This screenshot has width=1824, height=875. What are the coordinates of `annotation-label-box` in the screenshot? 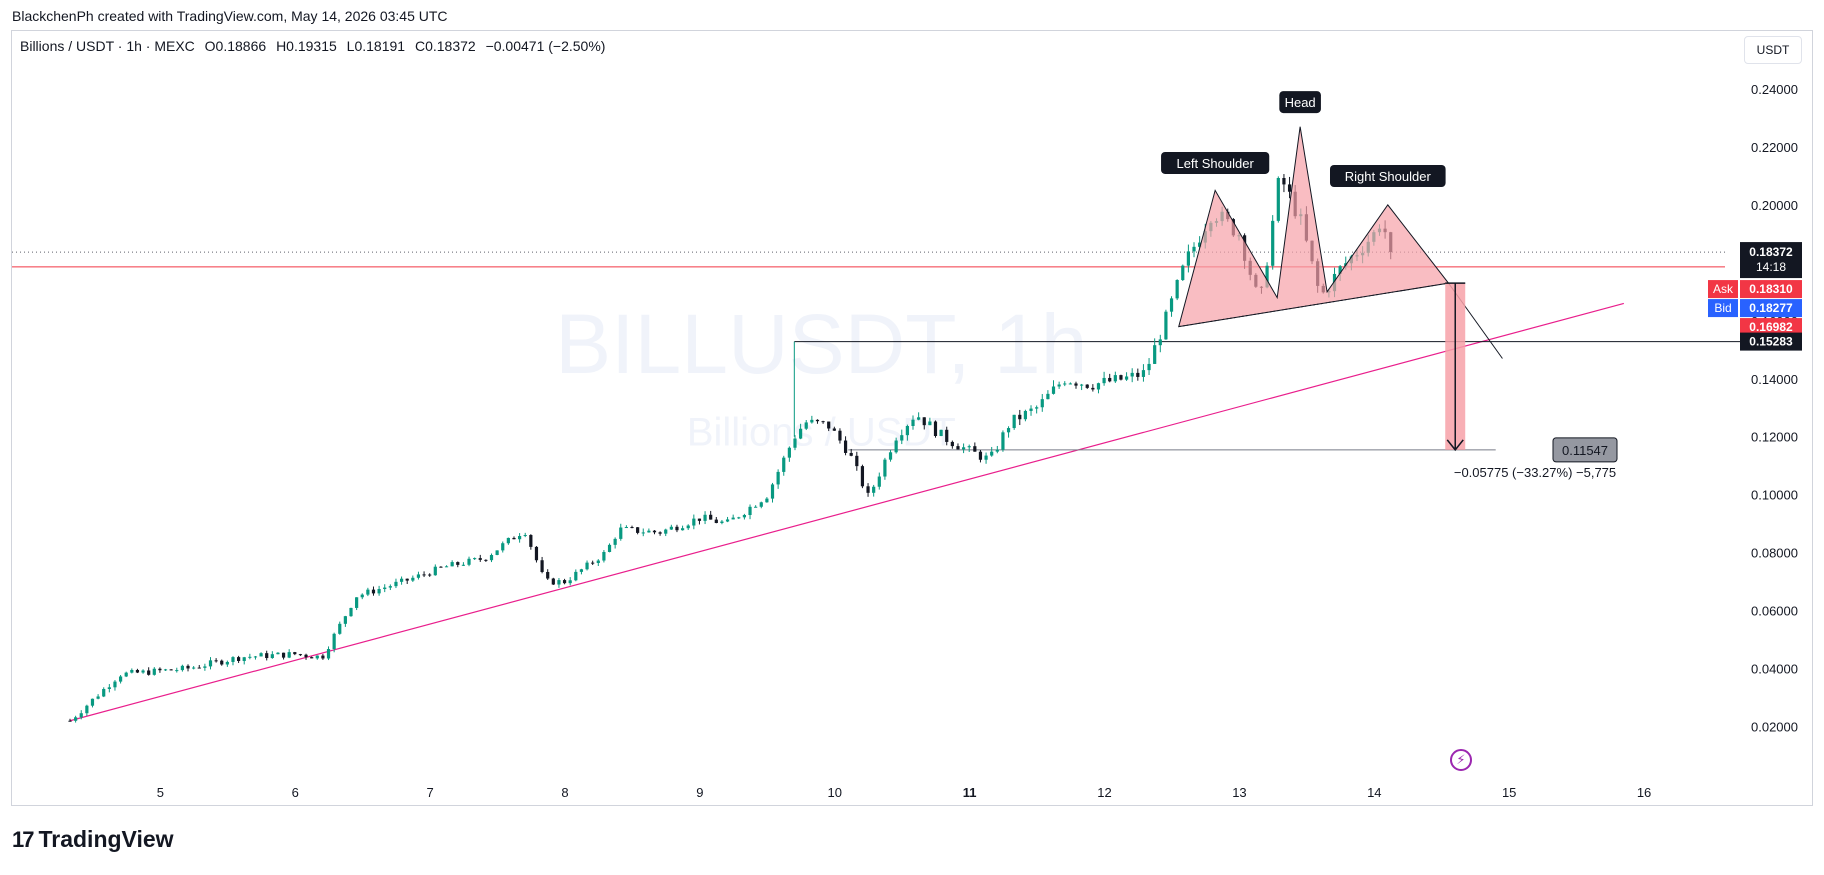 It's located at (1300, 102).